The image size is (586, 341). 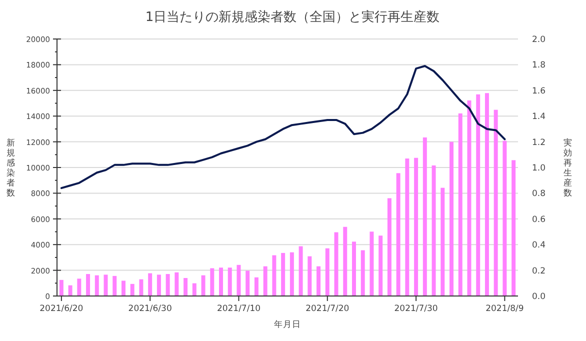 I want to click on y2-tick-label: 2.0, so click(x=539, y=40).